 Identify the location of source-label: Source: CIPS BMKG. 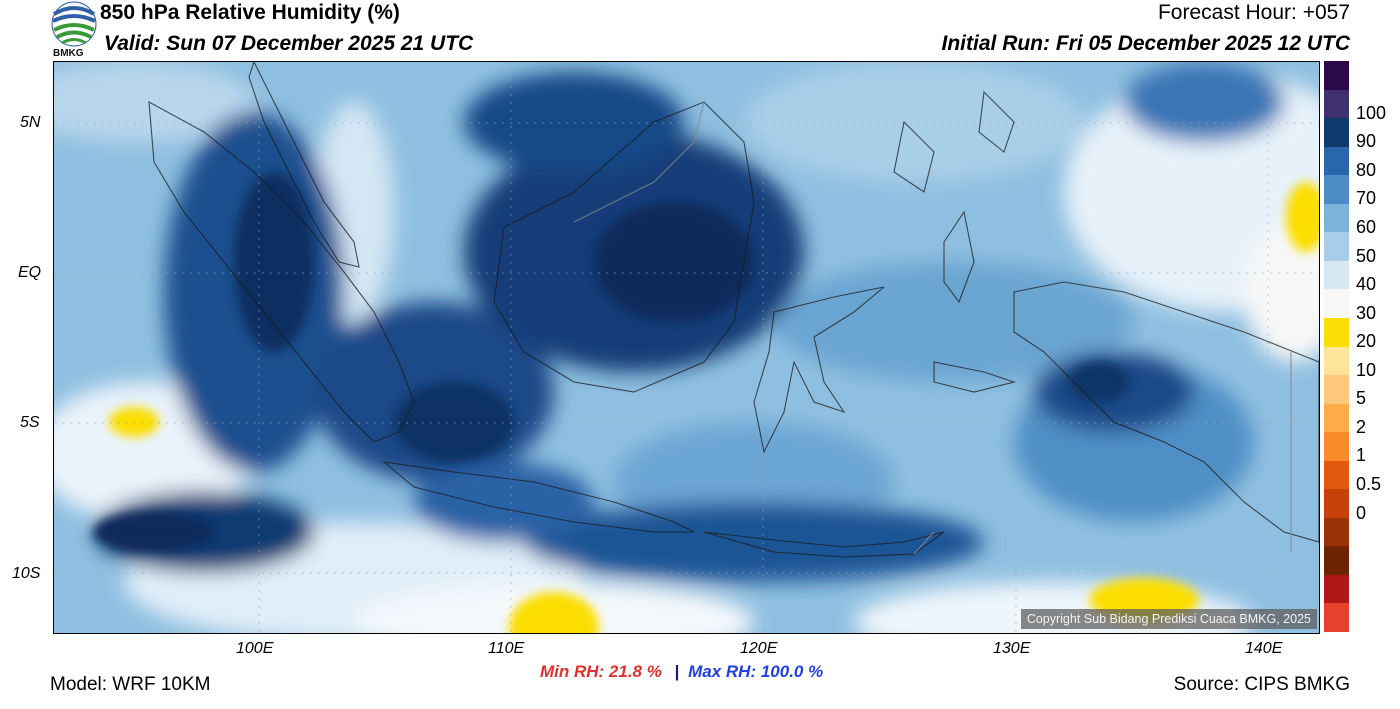
(1261, 684).